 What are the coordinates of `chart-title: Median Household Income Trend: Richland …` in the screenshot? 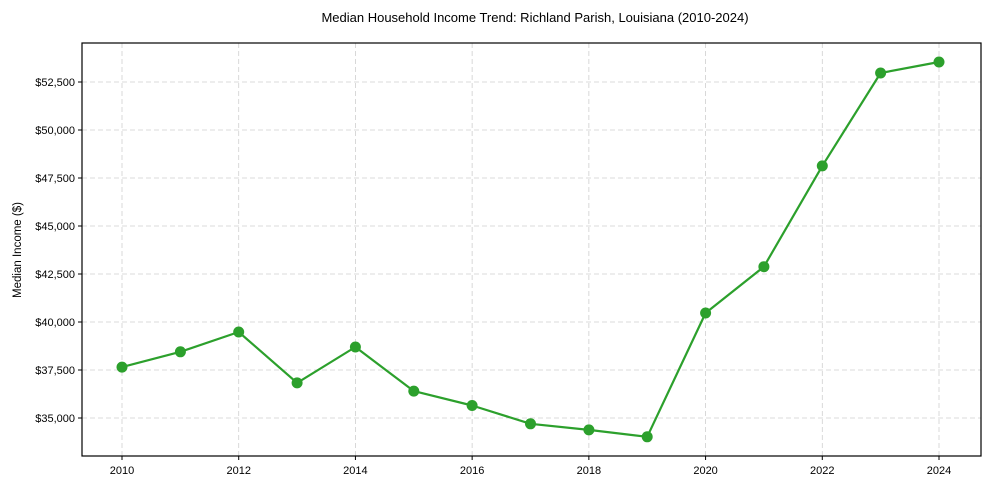 It's located at (534, 17).